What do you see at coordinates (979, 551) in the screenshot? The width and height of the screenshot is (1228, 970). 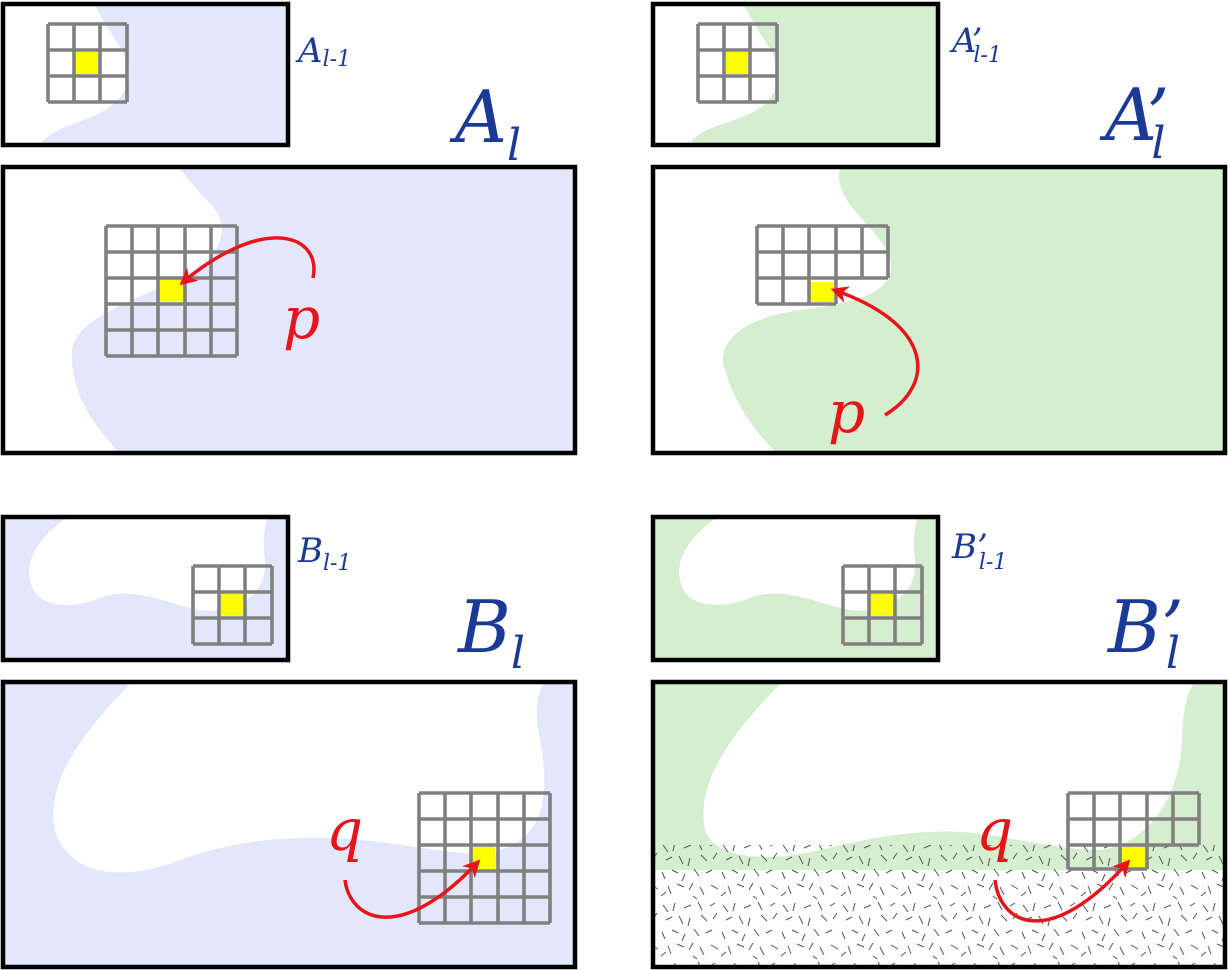 I see `label-b-prime-l-minus-1: B’l-1` at bounding box center [979, 551].